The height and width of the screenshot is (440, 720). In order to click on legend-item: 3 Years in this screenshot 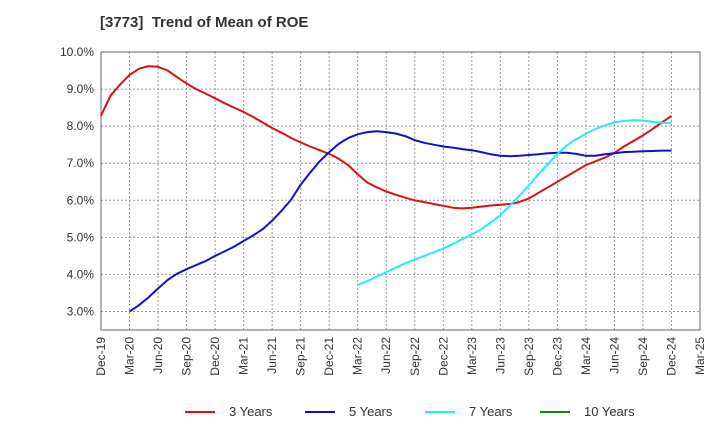, I will do `click(228, 411)`.